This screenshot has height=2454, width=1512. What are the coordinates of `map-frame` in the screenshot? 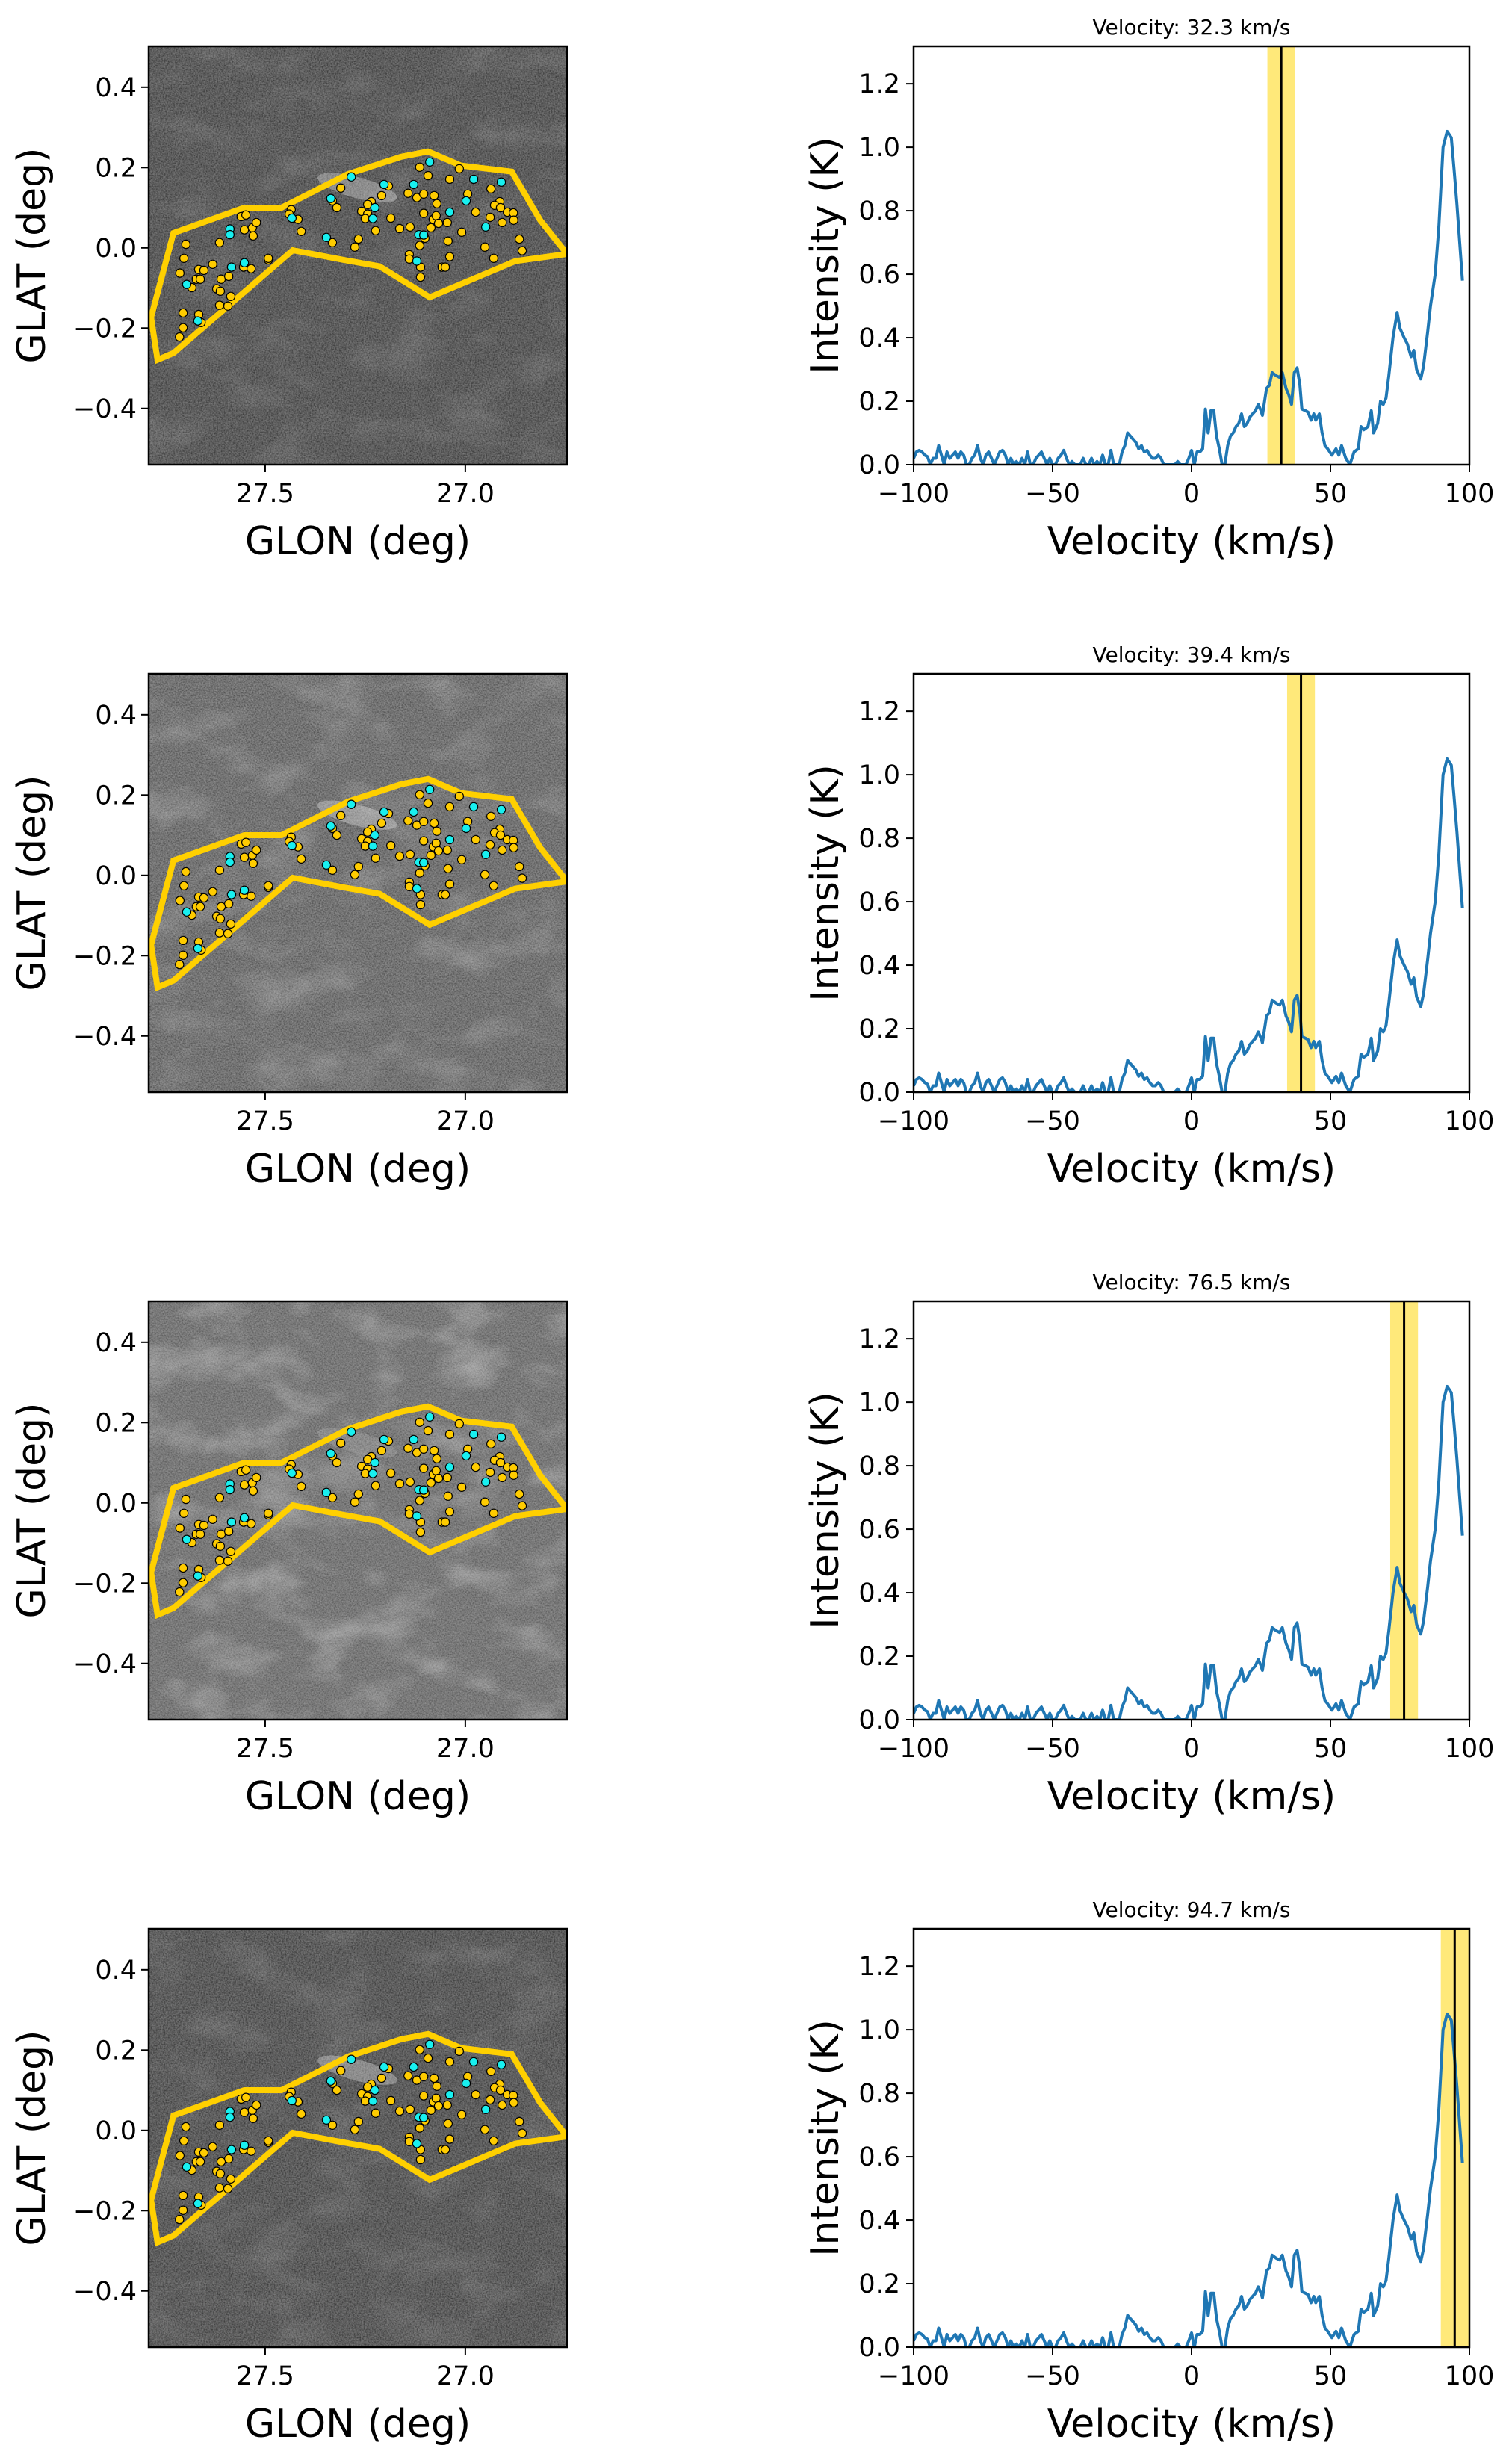 It's located at (357, 2138).